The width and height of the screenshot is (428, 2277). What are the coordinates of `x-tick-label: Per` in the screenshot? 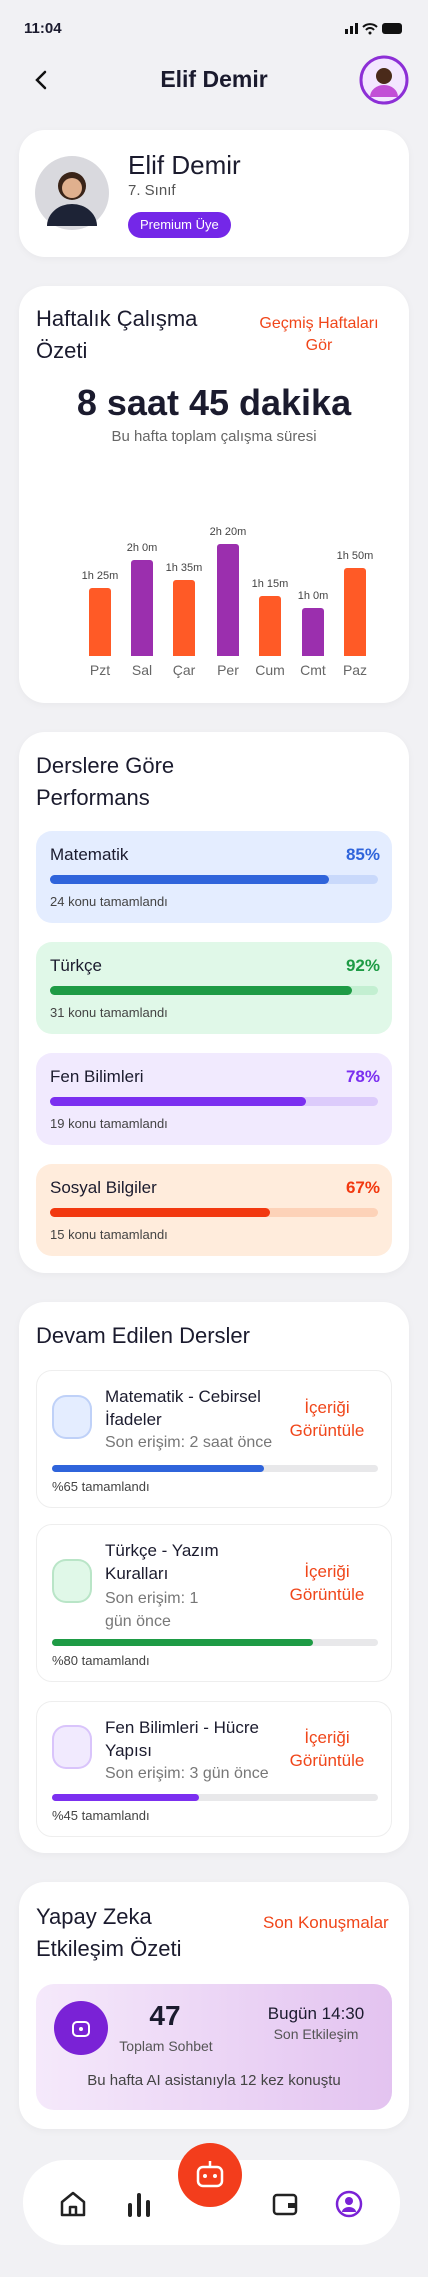 It's located at (228, 670).